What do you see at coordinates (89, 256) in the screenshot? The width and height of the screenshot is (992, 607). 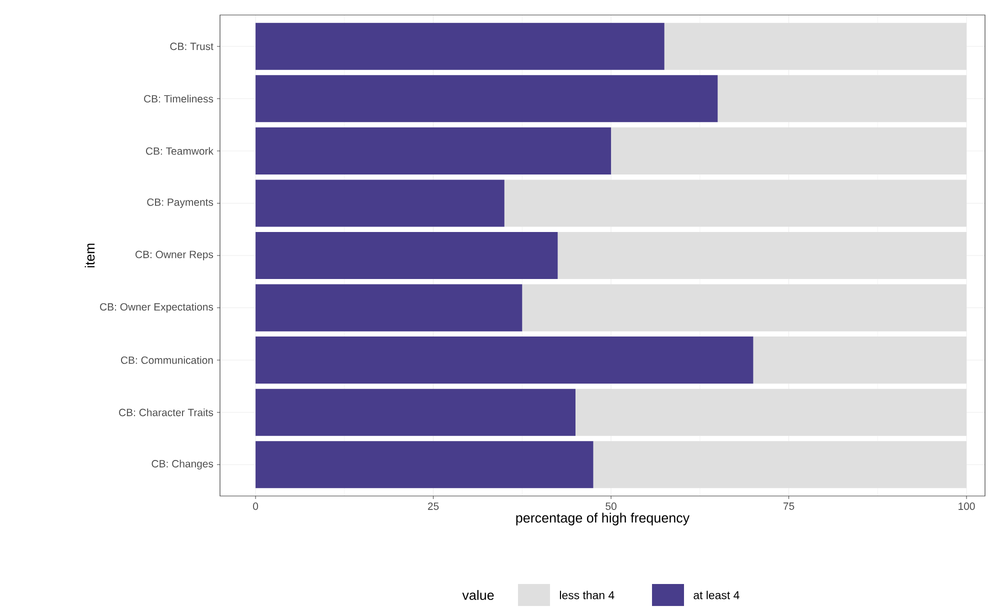 I see `y-axis-title: item` at bounding box center [89, 256].